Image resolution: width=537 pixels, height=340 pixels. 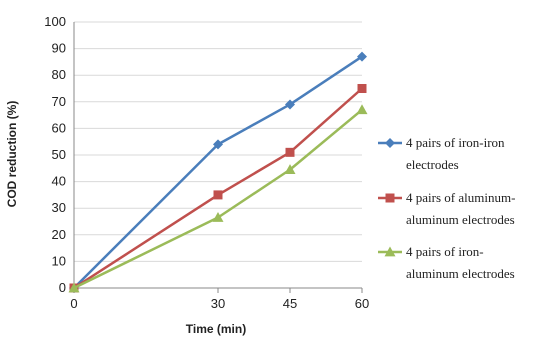 What do you see at coordinates (432, 164) in the screenshot?
I see `legend-label: electrodes` at bounding box center [432, 164].